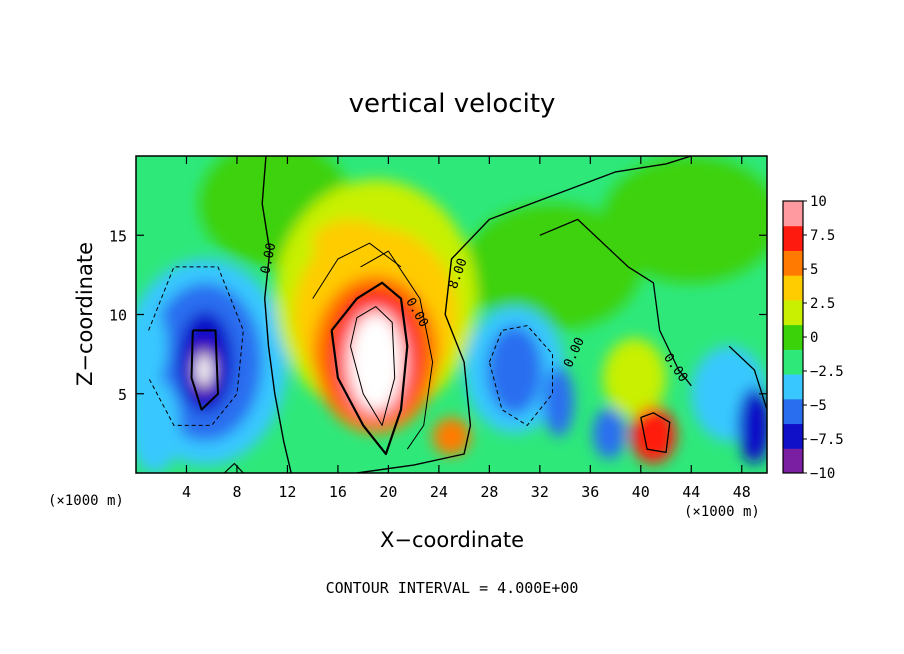 This screenshot has height=654, width=904. What do you see at coordinates (641, 492) in the screenshot?
I see `x-tick-label: 40` at bounding box center [641, 492].